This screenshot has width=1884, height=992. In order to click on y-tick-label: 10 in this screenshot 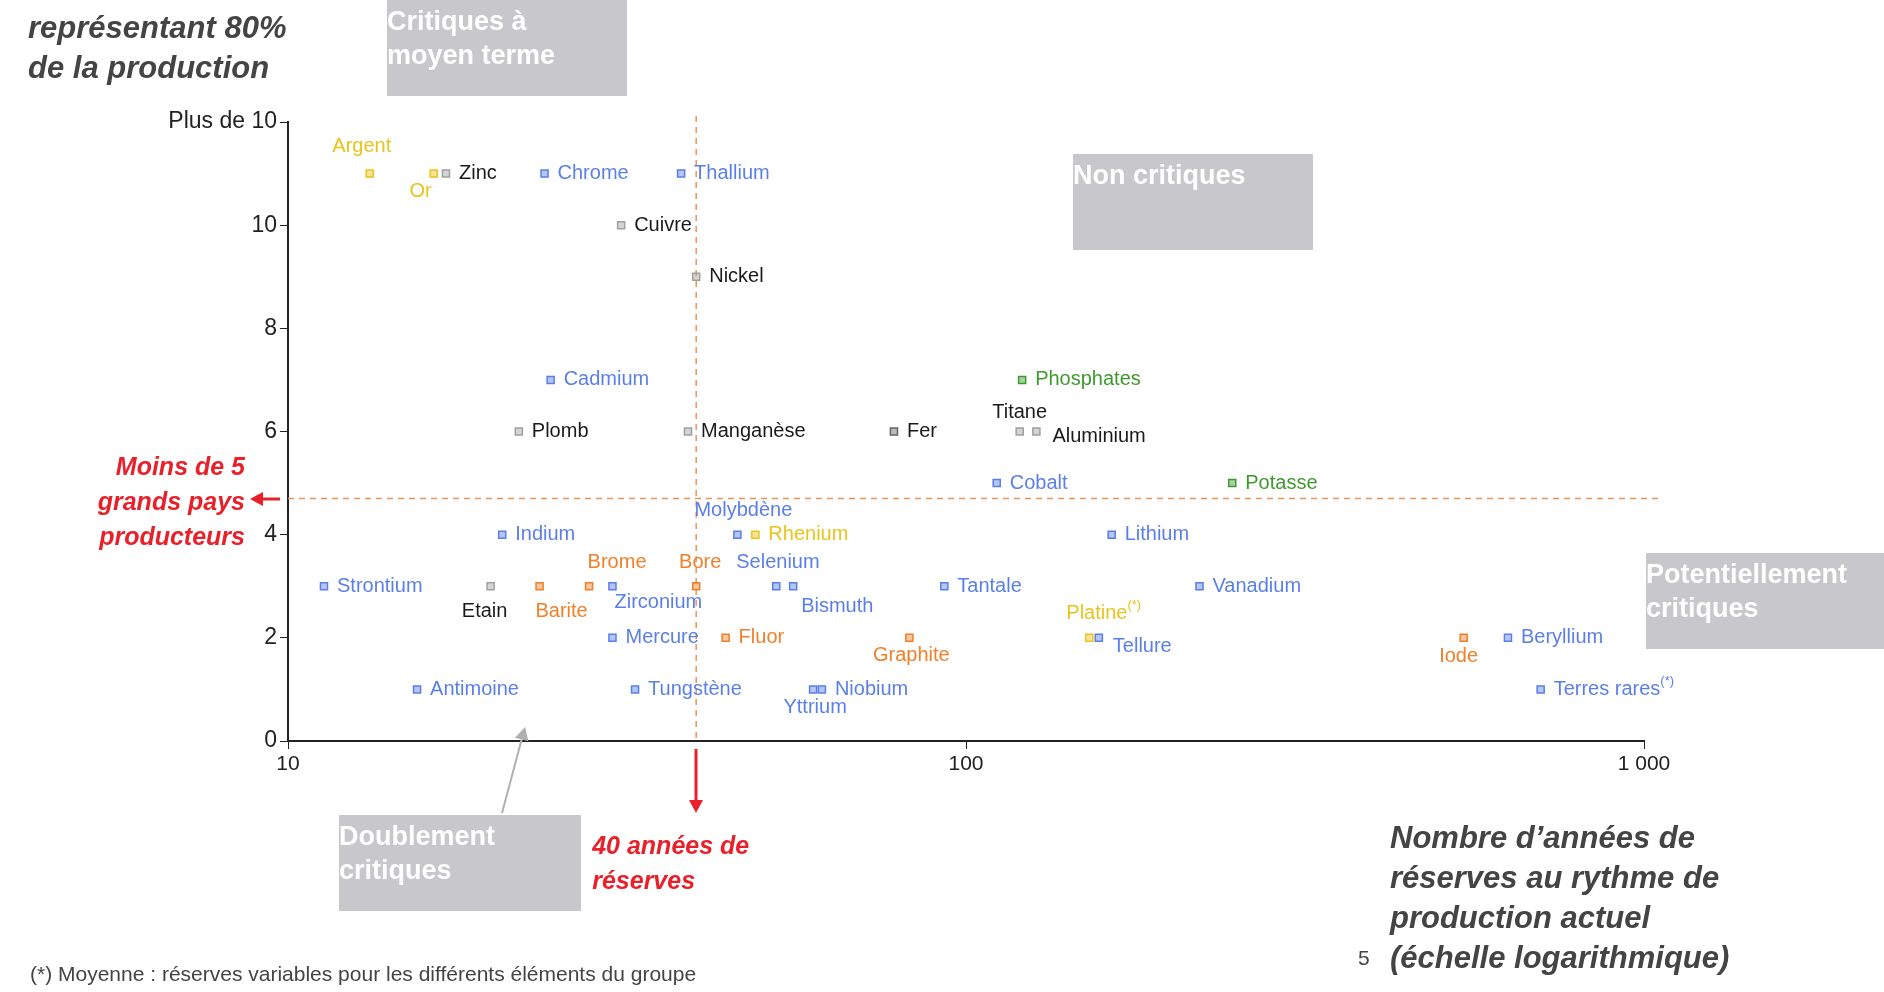, I will do `click(264, 223)`.